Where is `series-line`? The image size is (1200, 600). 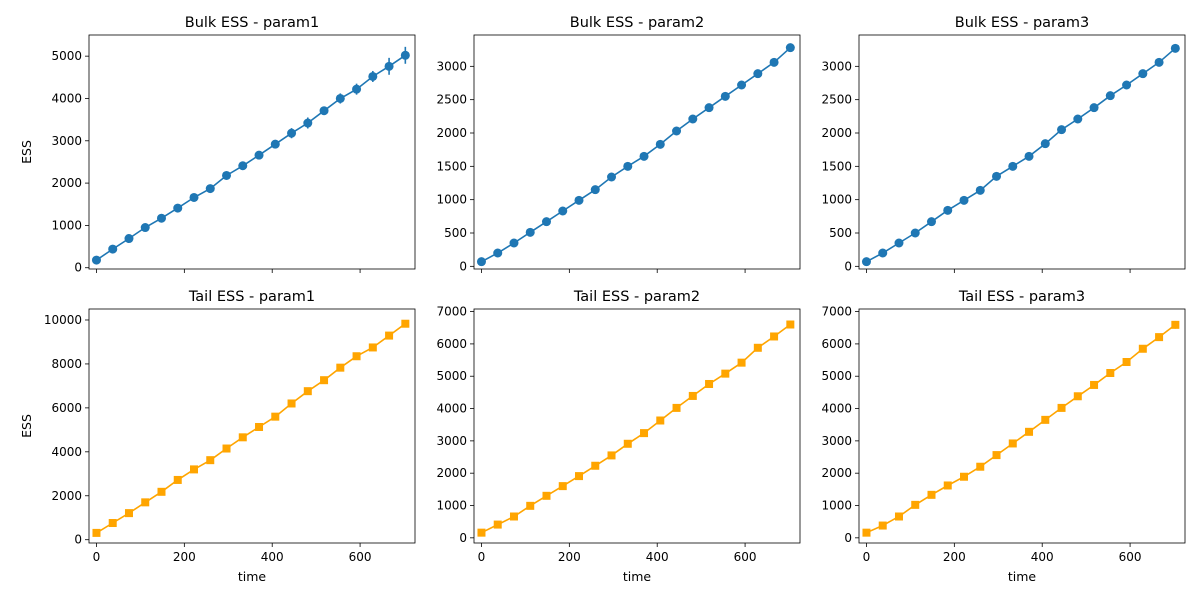 series-line is located at coordinates (636, 428).